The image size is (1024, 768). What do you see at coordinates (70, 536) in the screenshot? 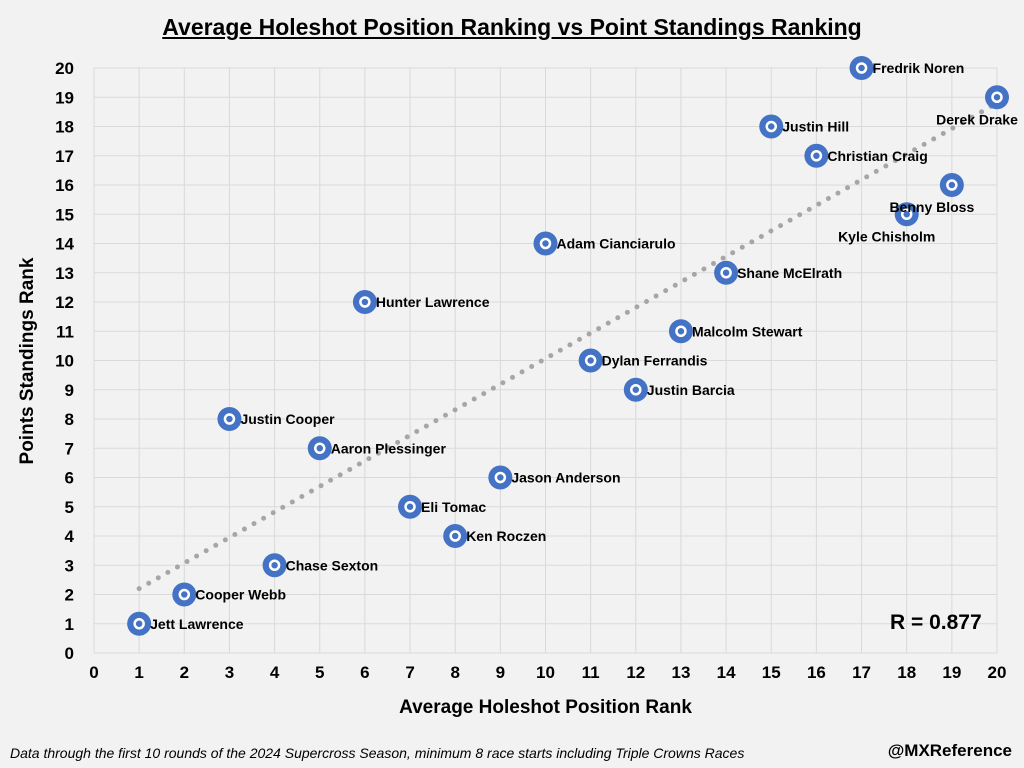
I see `y-tick-label: 4` at bounding box center [70, 536].